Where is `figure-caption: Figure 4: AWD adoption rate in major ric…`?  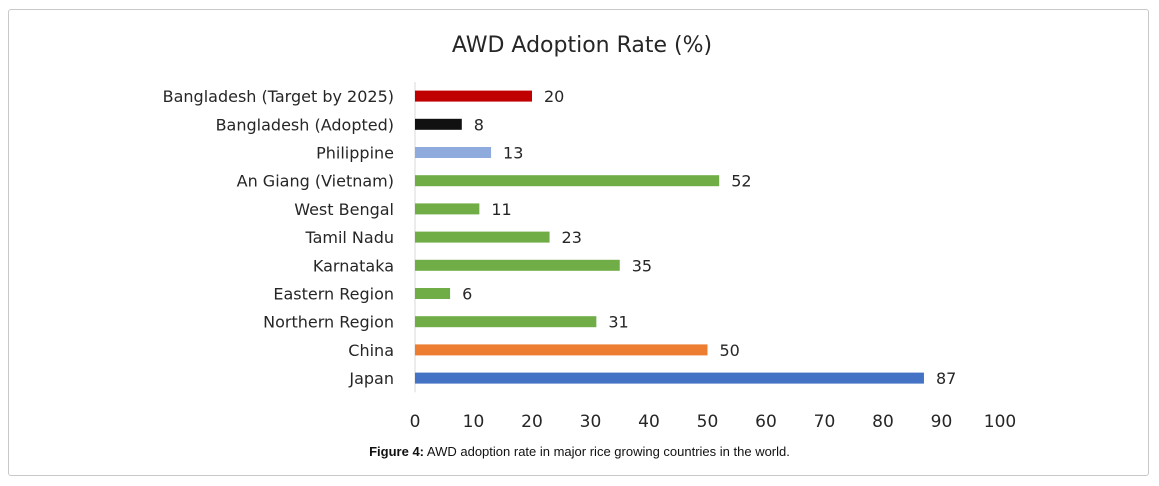
figure-caption: Figure 4: AWD adoption rate in major ric… is located at coordinates (579, 451).